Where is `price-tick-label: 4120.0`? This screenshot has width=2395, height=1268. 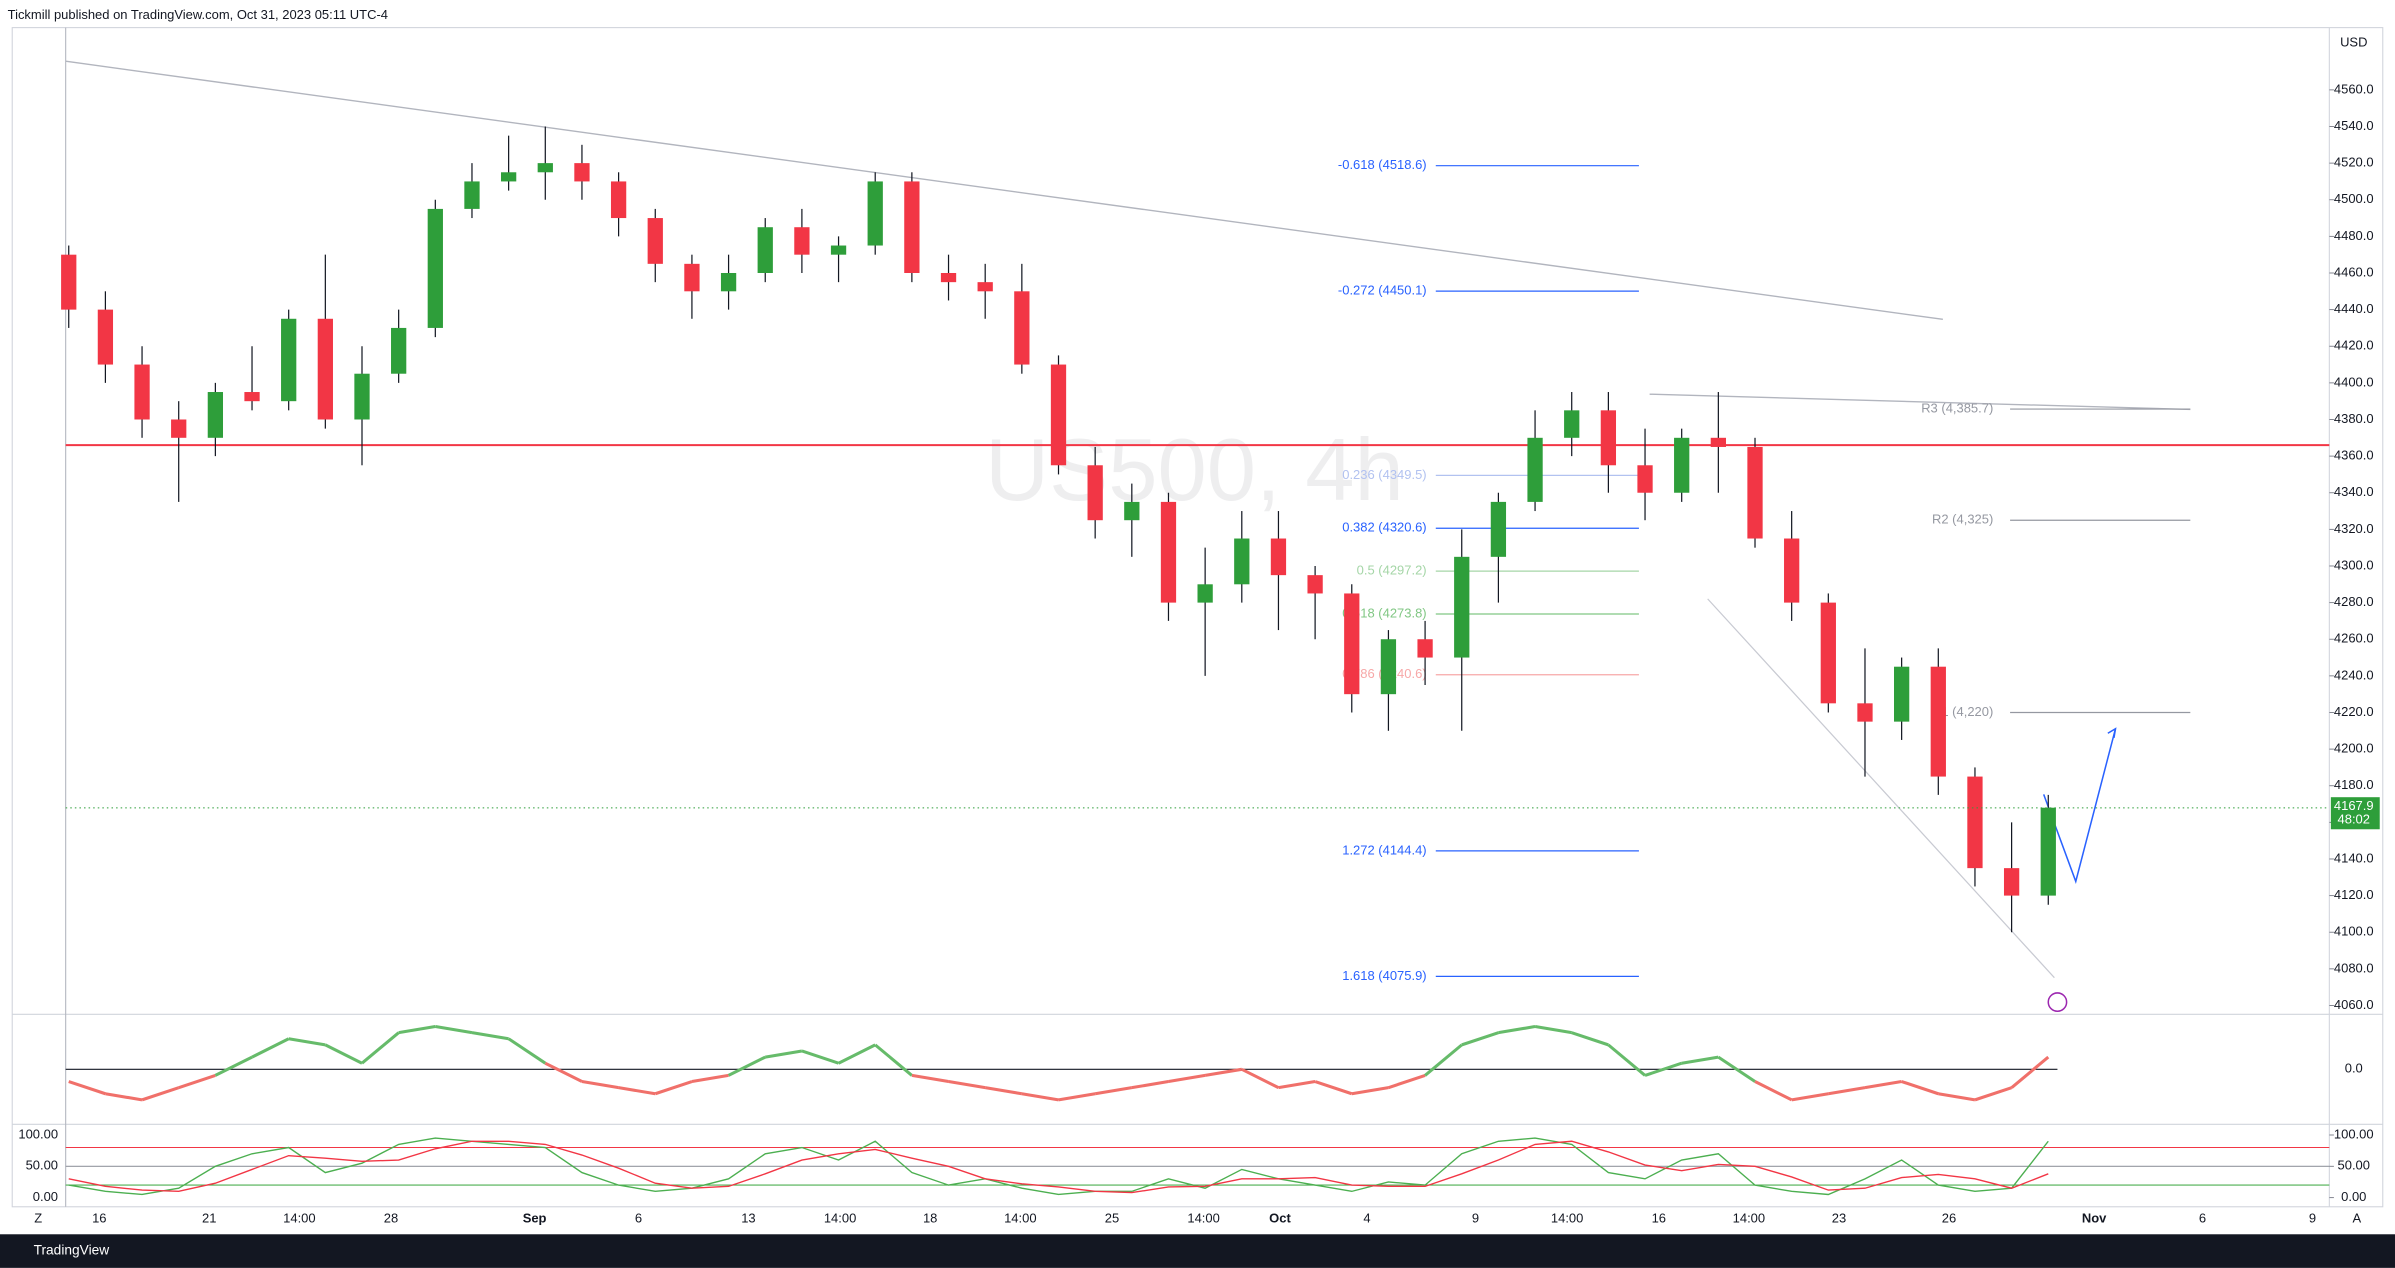
price-tick-label: 4120.0 is located at coordinates (2354, 894).